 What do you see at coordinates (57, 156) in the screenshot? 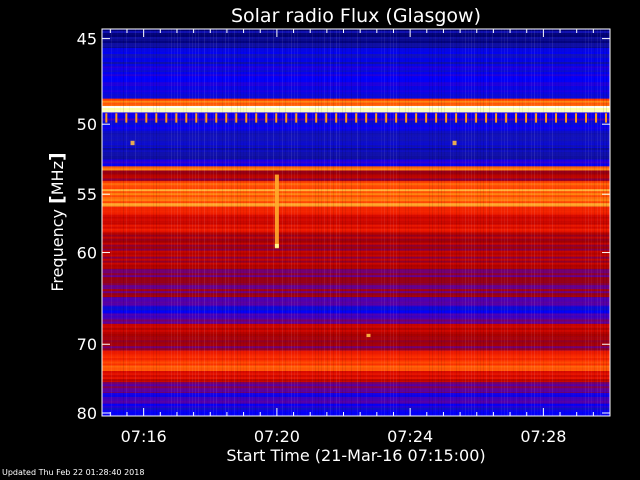
I see `y-axis-bracket-right: ]` at bounding box center [57, 156].